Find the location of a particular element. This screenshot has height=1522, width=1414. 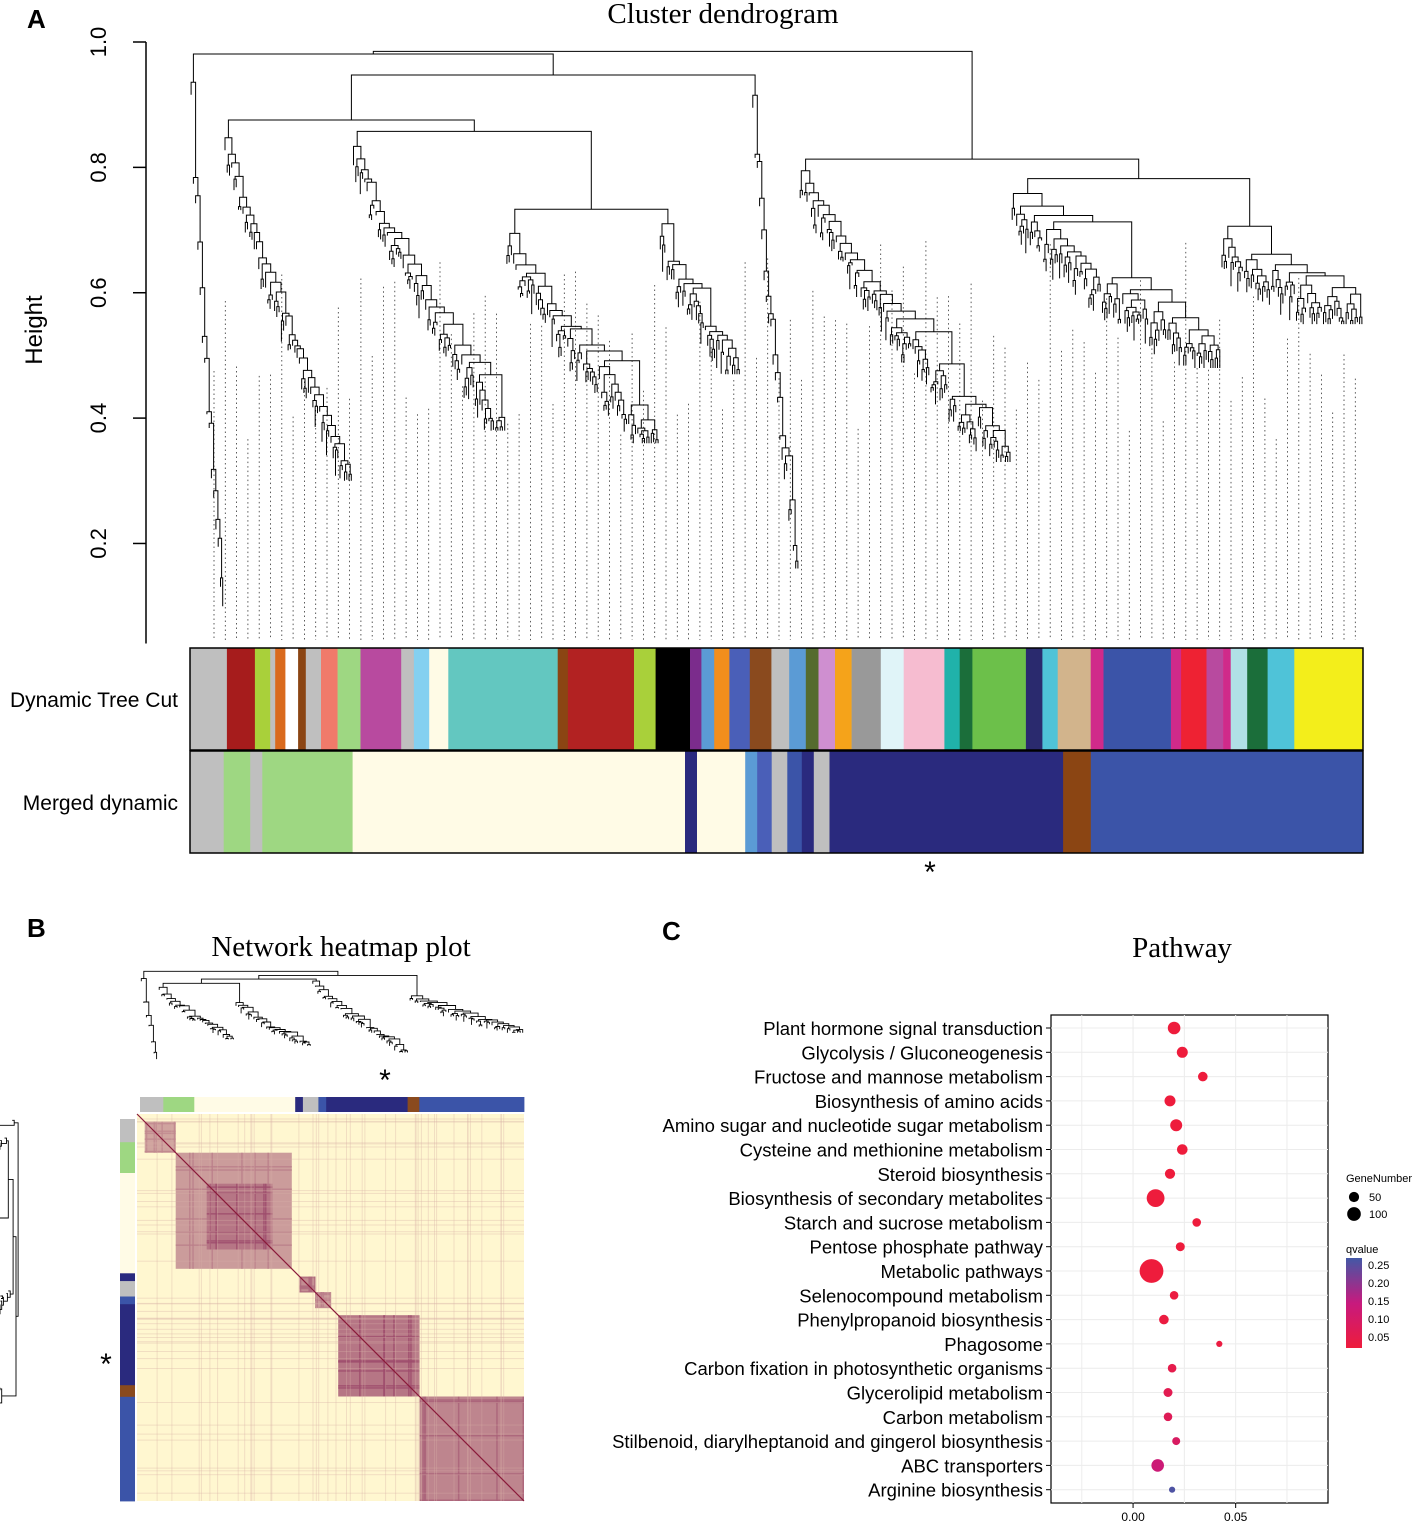

pathway-label: Glycolysis / Gluconeogenesis is located at coordinates (922, 1052).